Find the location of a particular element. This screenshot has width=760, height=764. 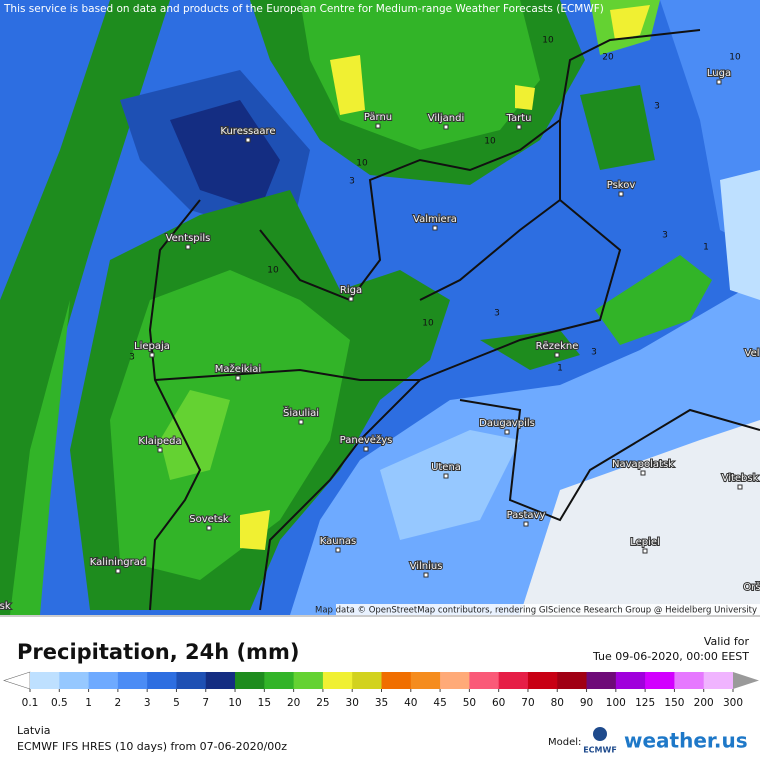

colorbar-tick-label: 0.1 is located at coordinates (30, 703).